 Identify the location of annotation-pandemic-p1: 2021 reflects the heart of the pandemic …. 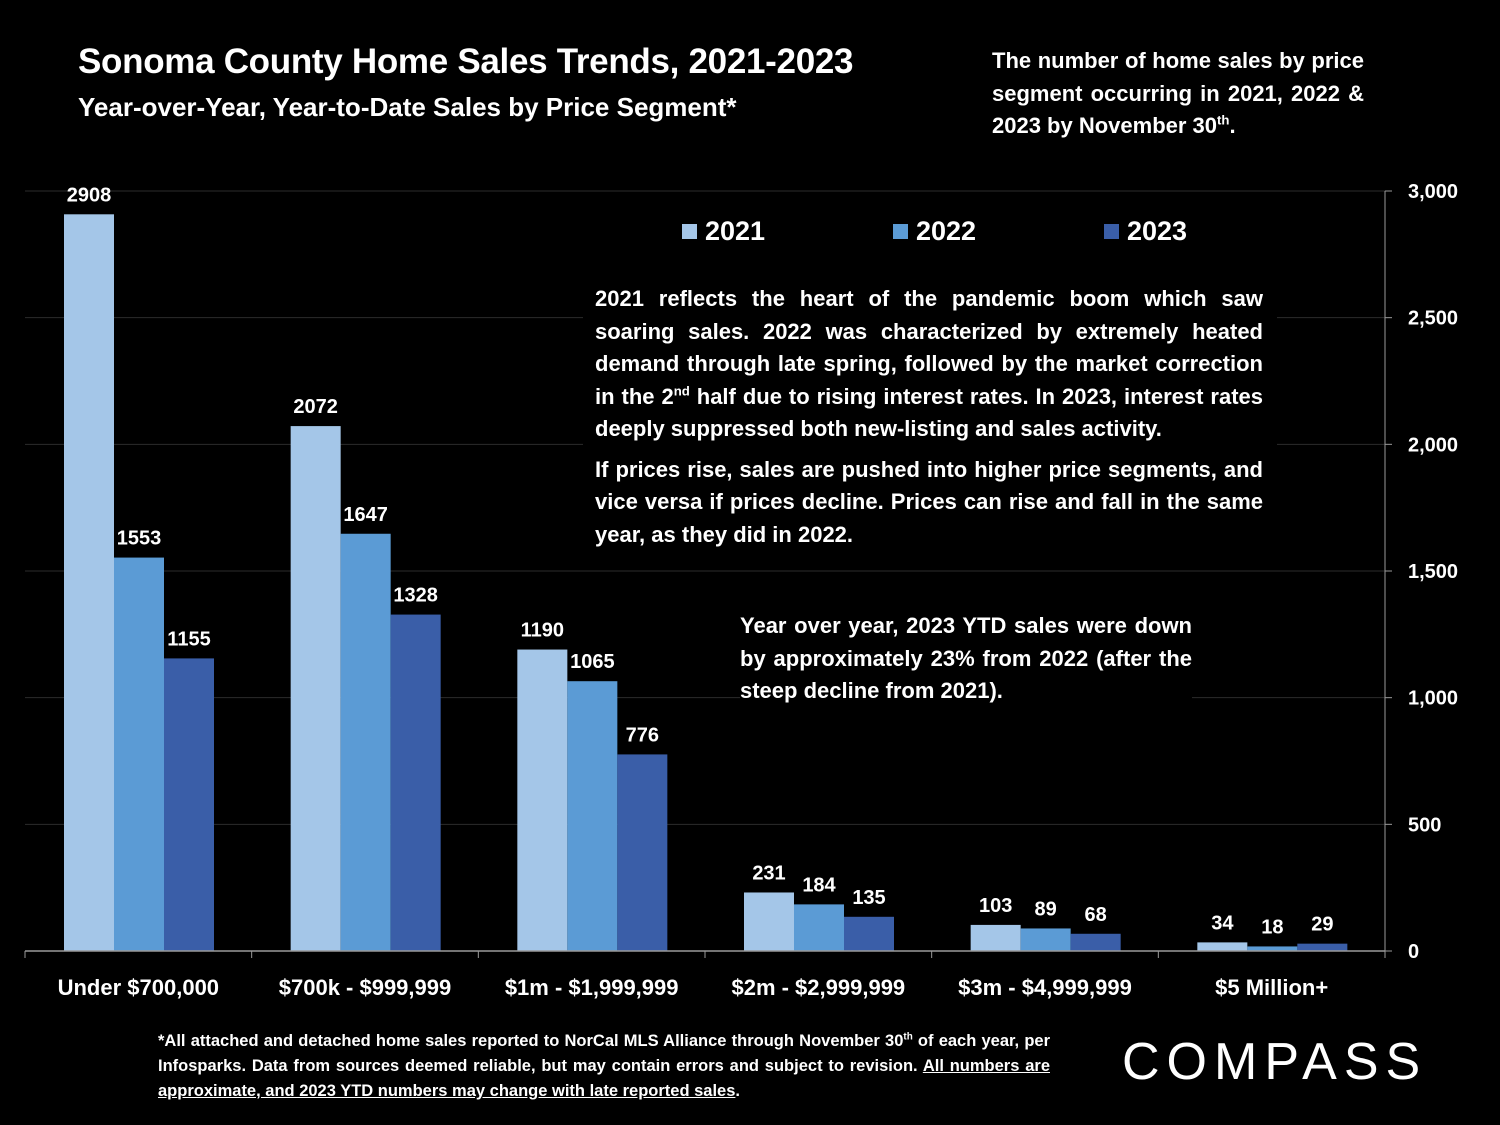
(929, 363).